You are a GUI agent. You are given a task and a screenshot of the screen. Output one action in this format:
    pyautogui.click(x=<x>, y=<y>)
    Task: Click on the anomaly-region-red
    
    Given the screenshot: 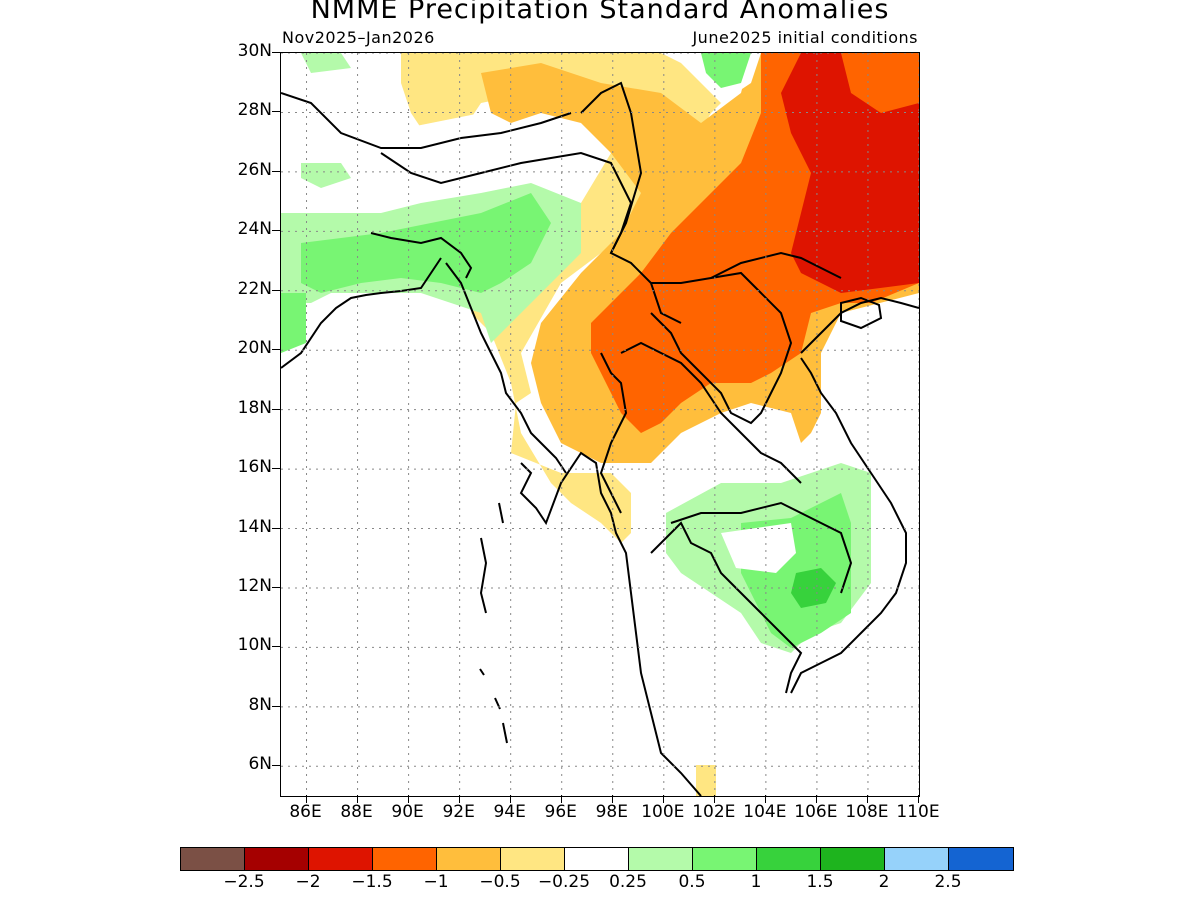 What is the action you would take?
    pyautogui.click(x=850, y=173)
    